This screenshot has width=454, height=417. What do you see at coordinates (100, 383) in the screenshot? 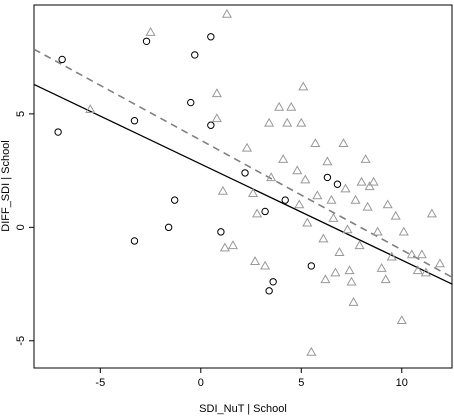
I see `x-tick-label: -5` at bounding box center [100, 383].